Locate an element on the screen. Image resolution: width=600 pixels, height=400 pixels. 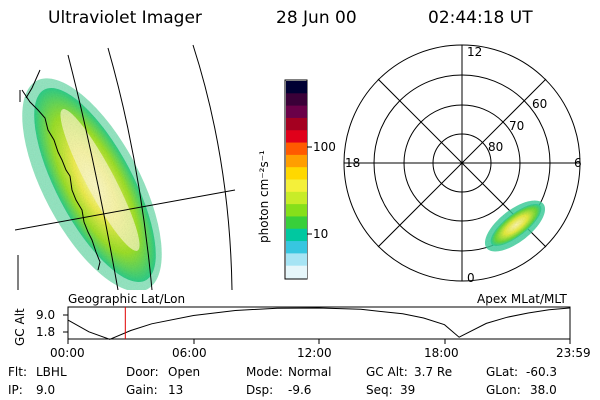
info-value: 38.0 is located at coordinates (543, 390).